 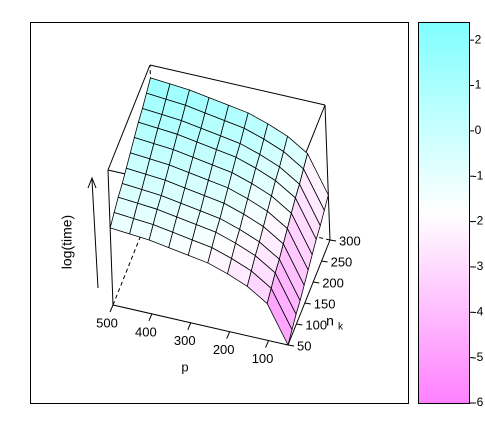 I want to click on y-axis-title-sub: k, so click(x=341, y=327).